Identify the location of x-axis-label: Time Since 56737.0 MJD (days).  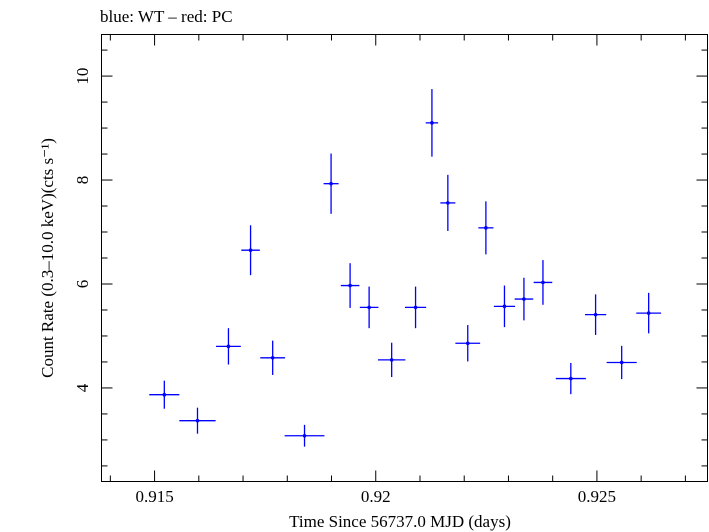
(400, 521).